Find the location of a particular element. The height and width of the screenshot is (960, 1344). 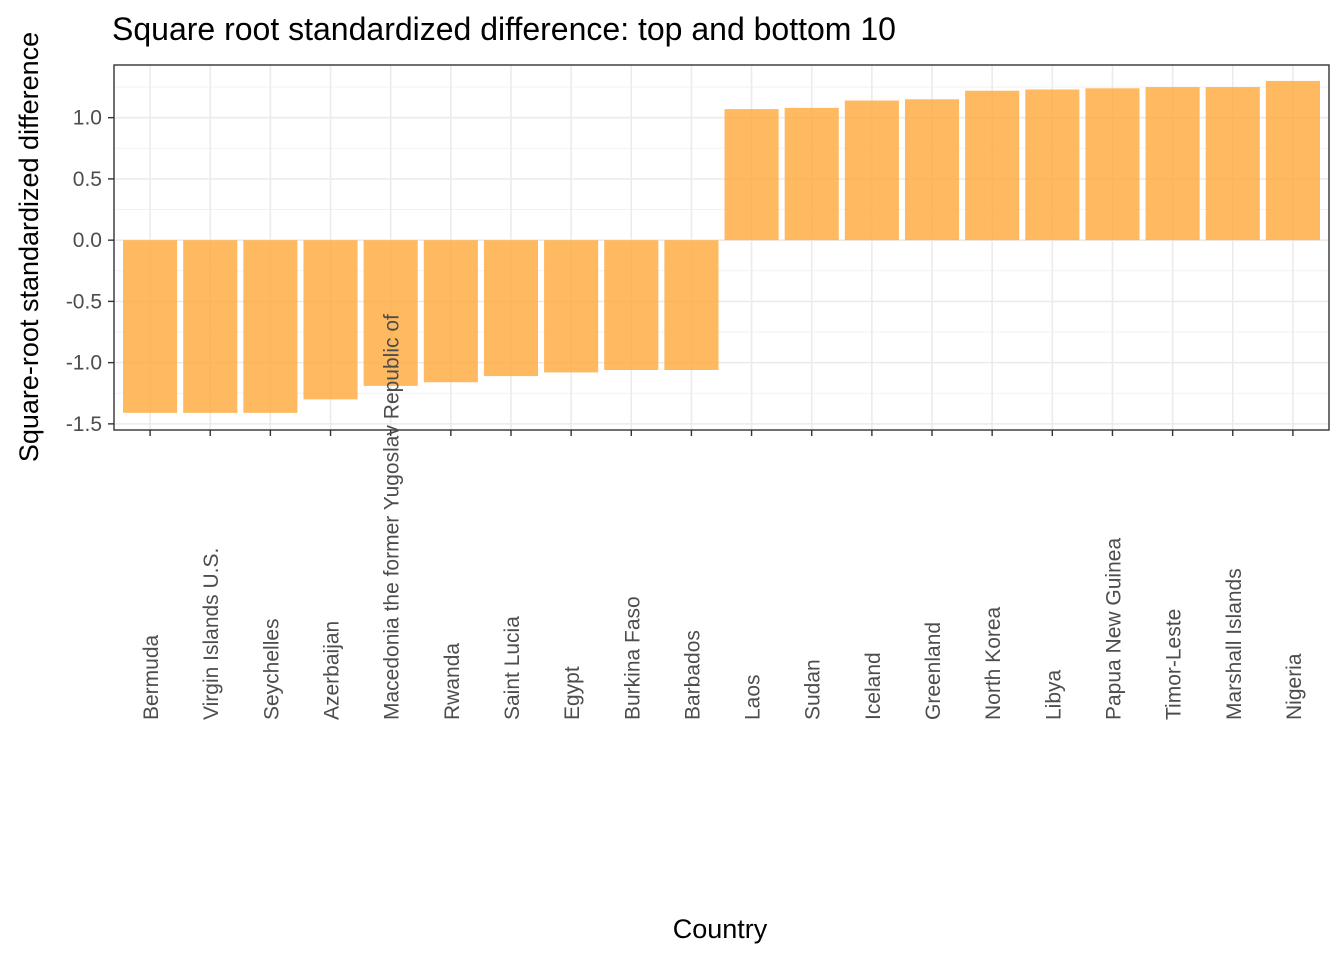

x-tick-label: Marshall Islands is located at coordinates (1234, 644).